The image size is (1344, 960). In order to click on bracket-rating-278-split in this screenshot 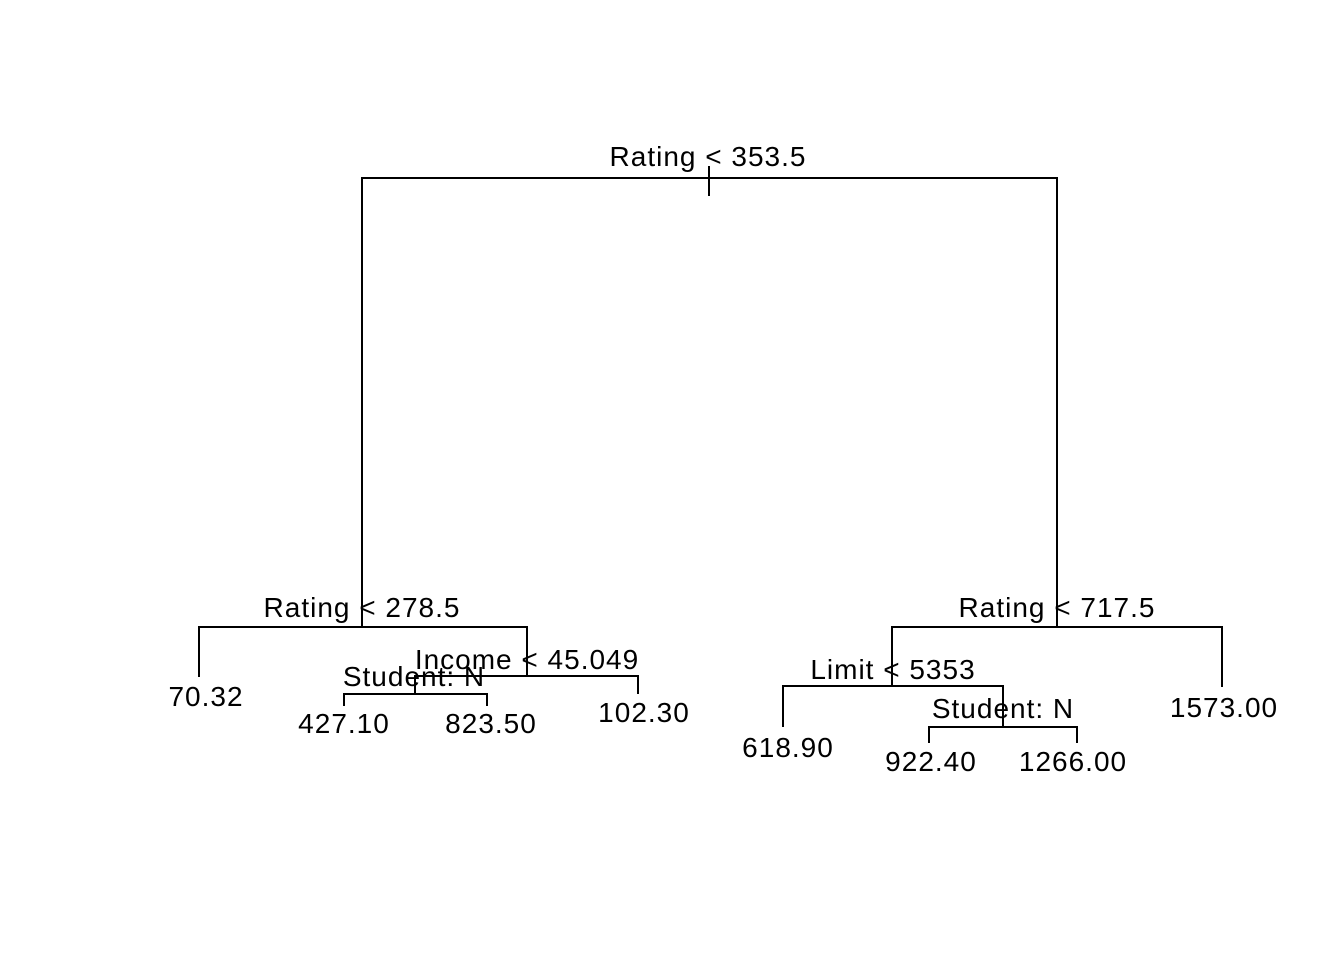, I will do `click(363, 651)`.